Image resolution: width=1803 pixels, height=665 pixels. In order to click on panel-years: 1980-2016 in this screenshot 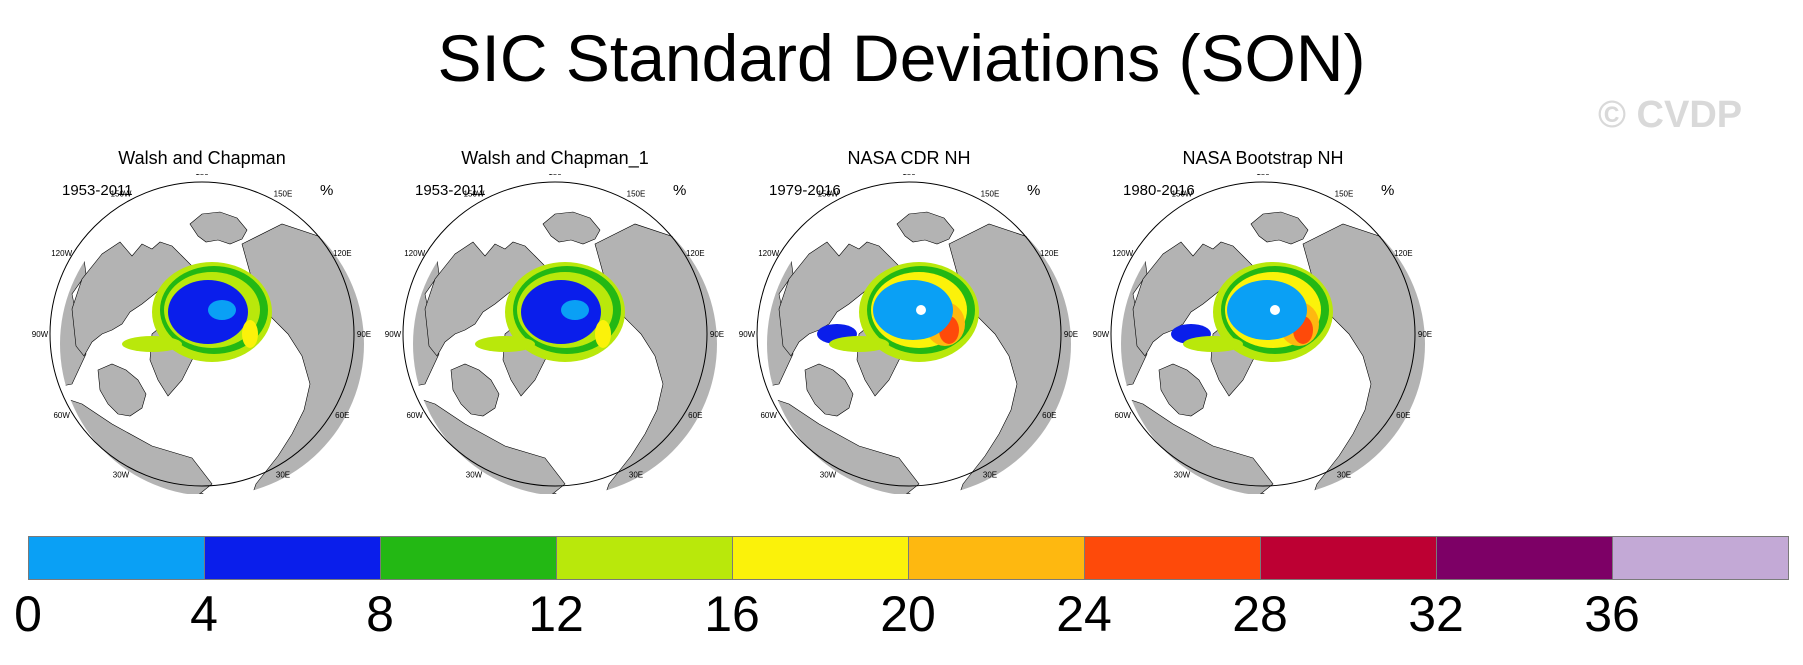, I will do `click(1159, 190)`.